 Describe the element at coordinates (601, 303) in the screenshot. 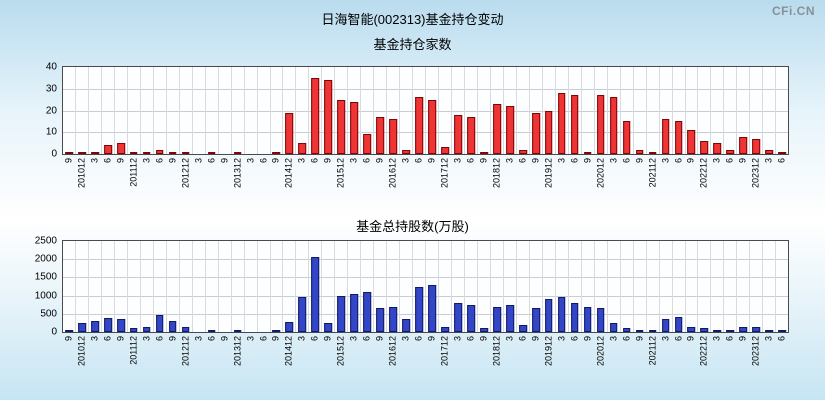

I see `bar-slot: 202012` at that location.